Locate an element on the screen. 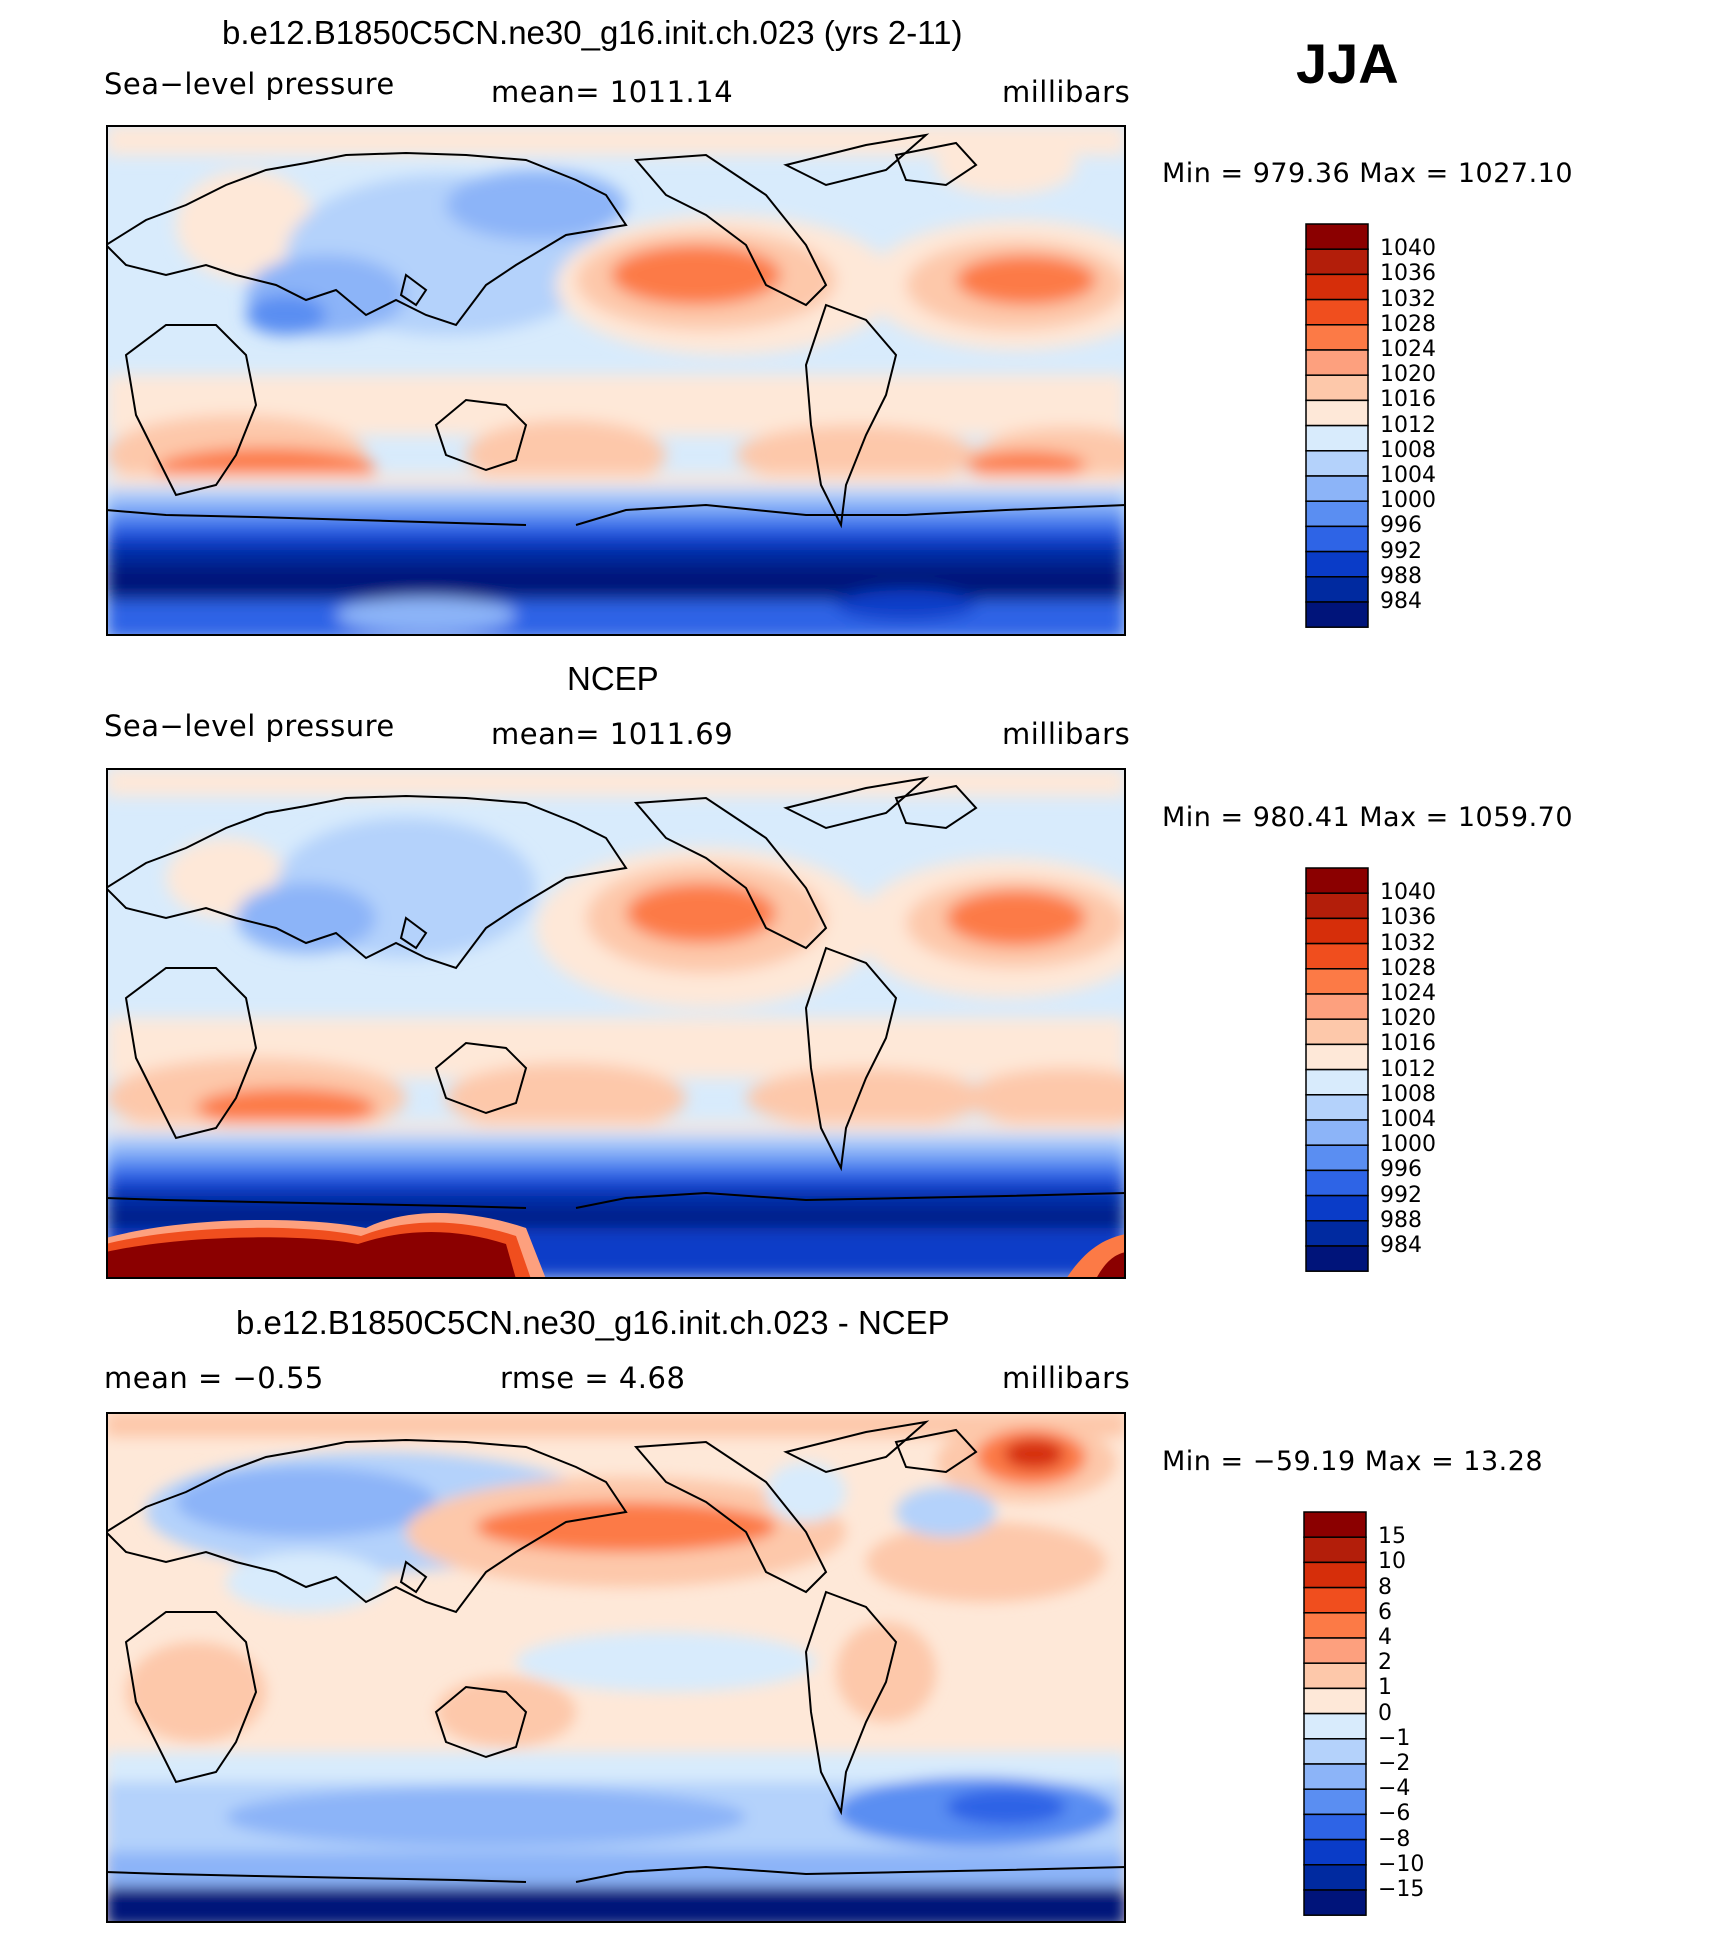 The image size is (1710, 1953). obs-coastlines is located at coordinates (616, 992).